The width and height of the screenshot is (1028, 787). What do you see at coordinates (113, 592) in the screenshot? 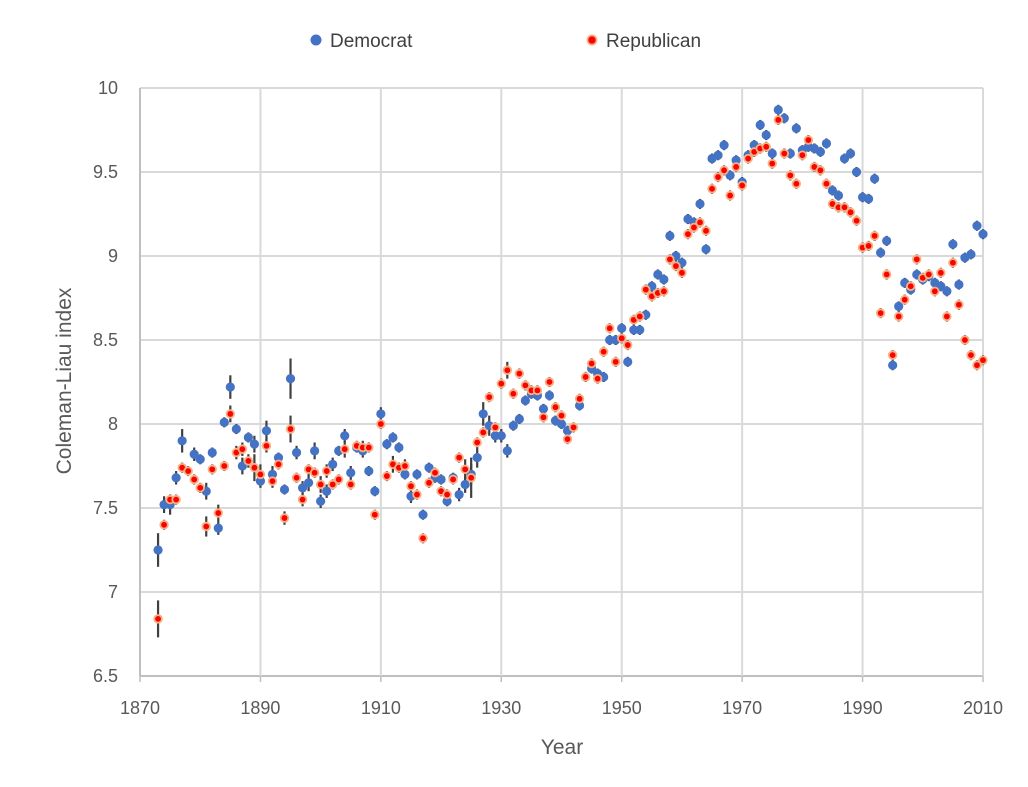
I see `y-tick-label: 7` at bounding box center [113, 592].